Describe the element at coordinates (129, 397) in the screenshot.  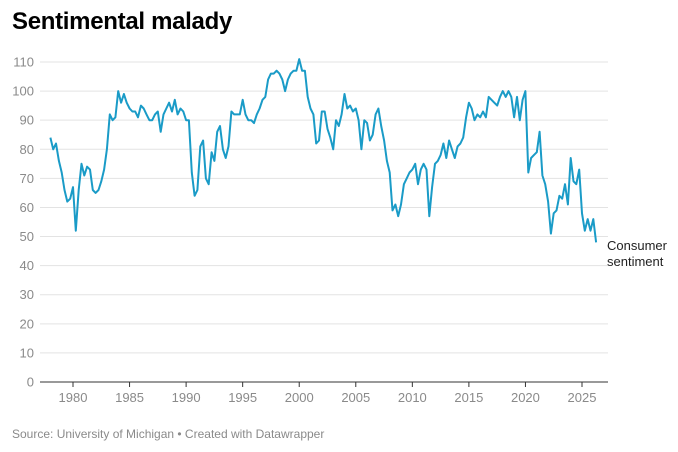
I see `x-tick-label: 1985` at that location.